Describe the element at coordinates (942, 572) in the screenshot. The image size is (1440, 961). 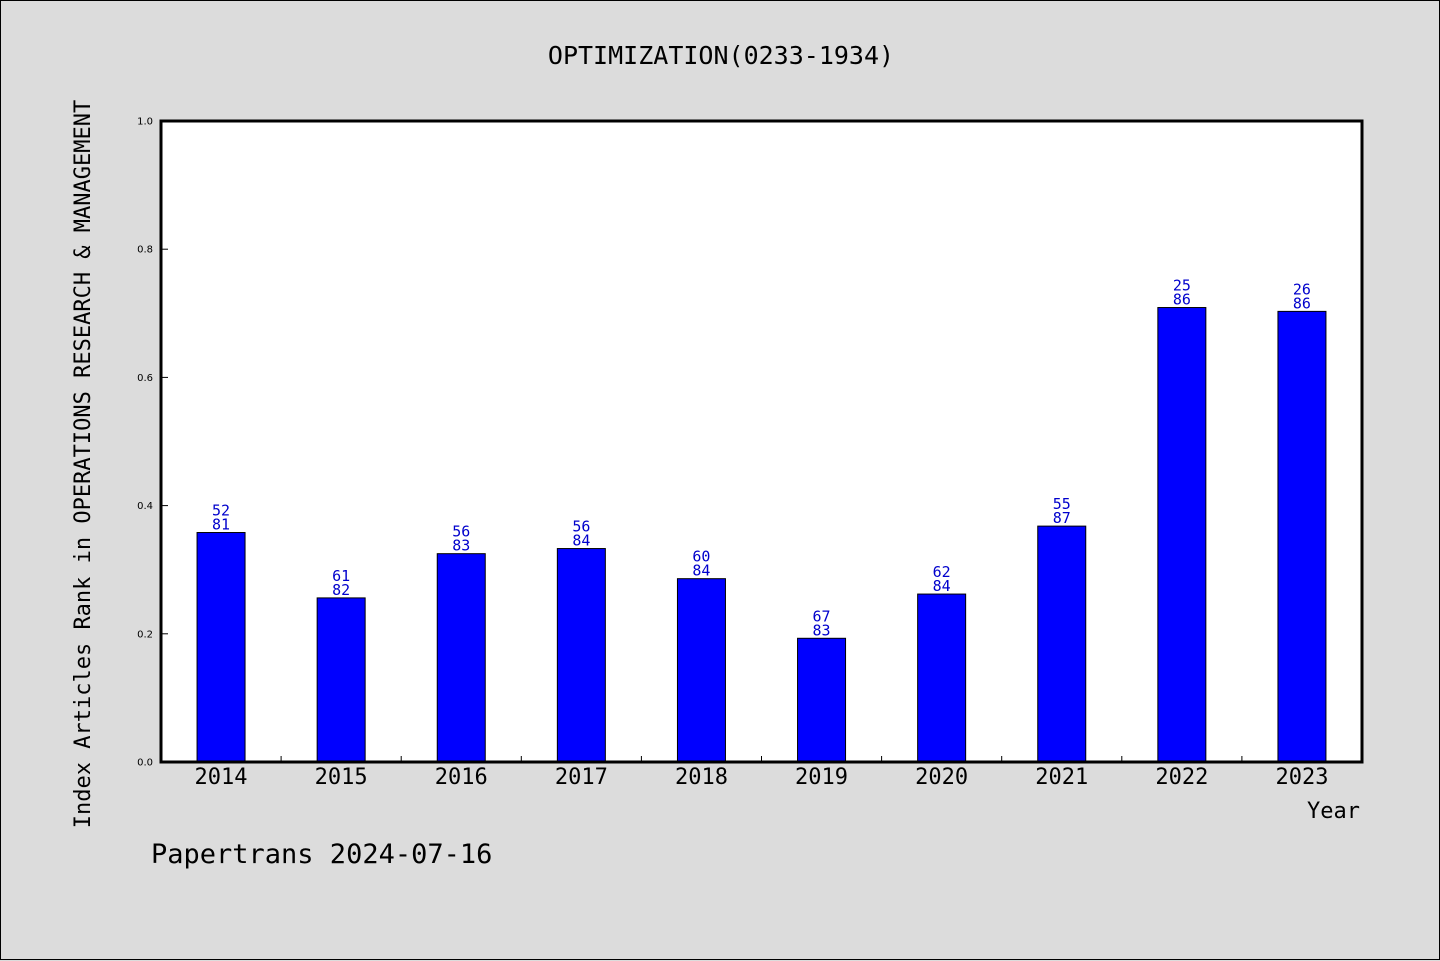
I see `bar-label-2020-1: 62` at that location.